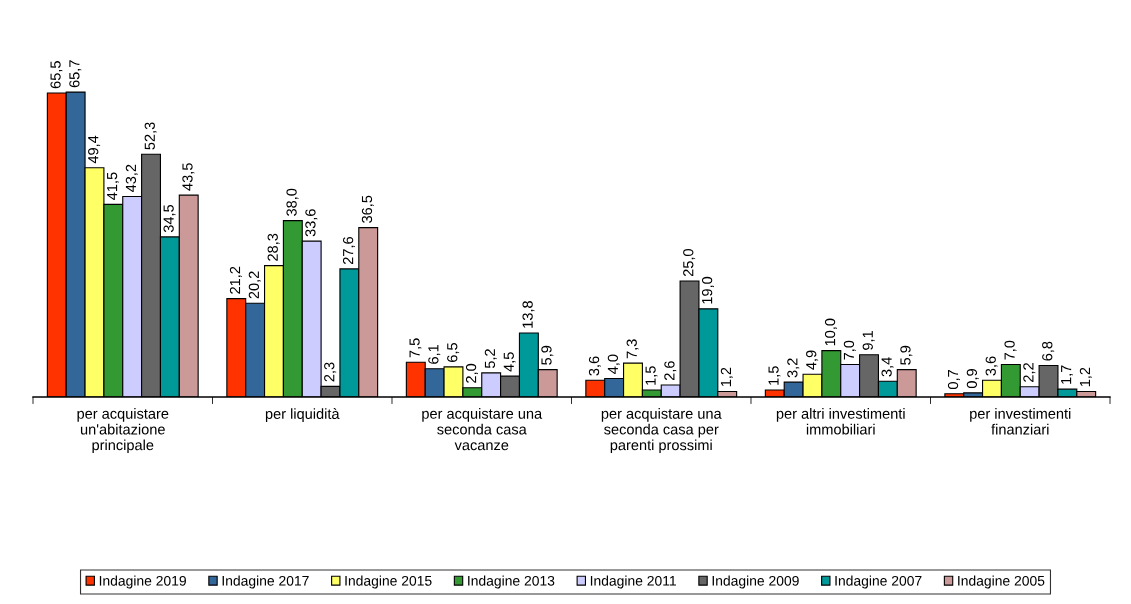 The width and height of the screenshot is (1131, 604). I want to click on x-tick-label: per investimenti finanziari, so click(1020, 421).